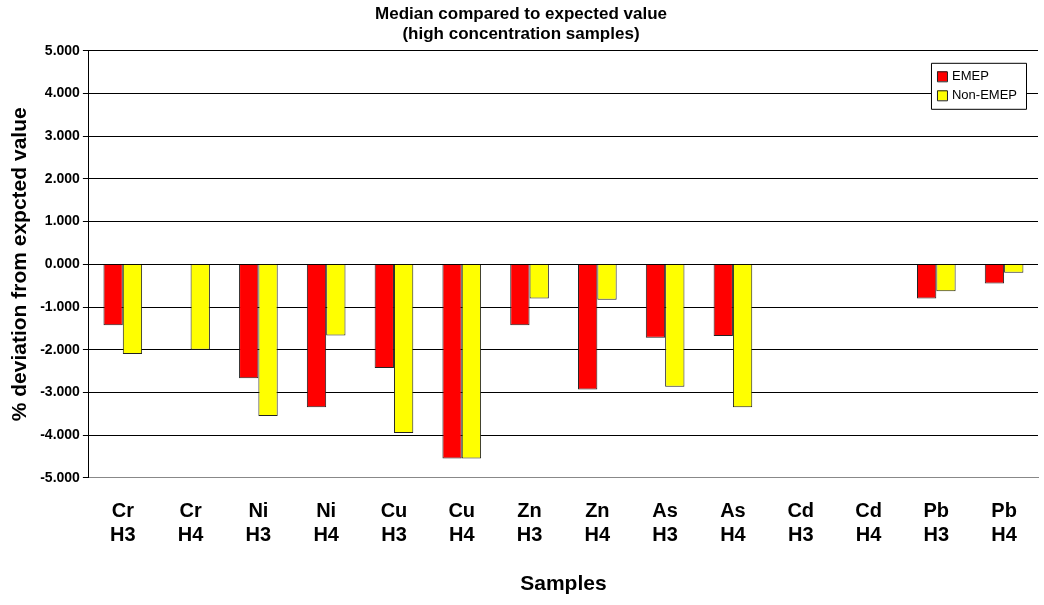 The height and width of the screenshot is (605, 1044). Describe the element at coordinates (529, 522) in the screenshot. I see `x-tick-label: Zn H3` at that location.